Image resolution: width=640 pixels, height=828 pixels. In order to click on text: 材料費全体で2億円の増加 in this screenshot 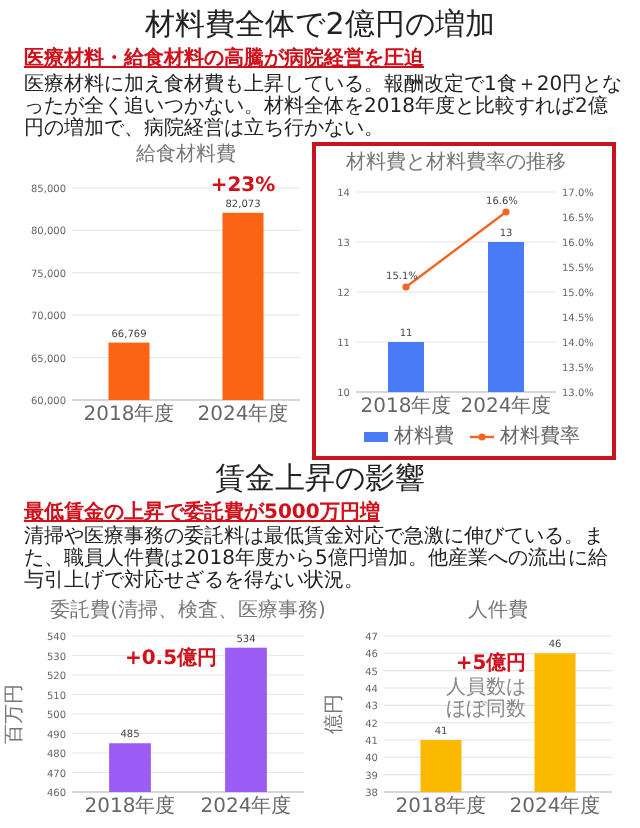, I will do `click(320, 25)`.